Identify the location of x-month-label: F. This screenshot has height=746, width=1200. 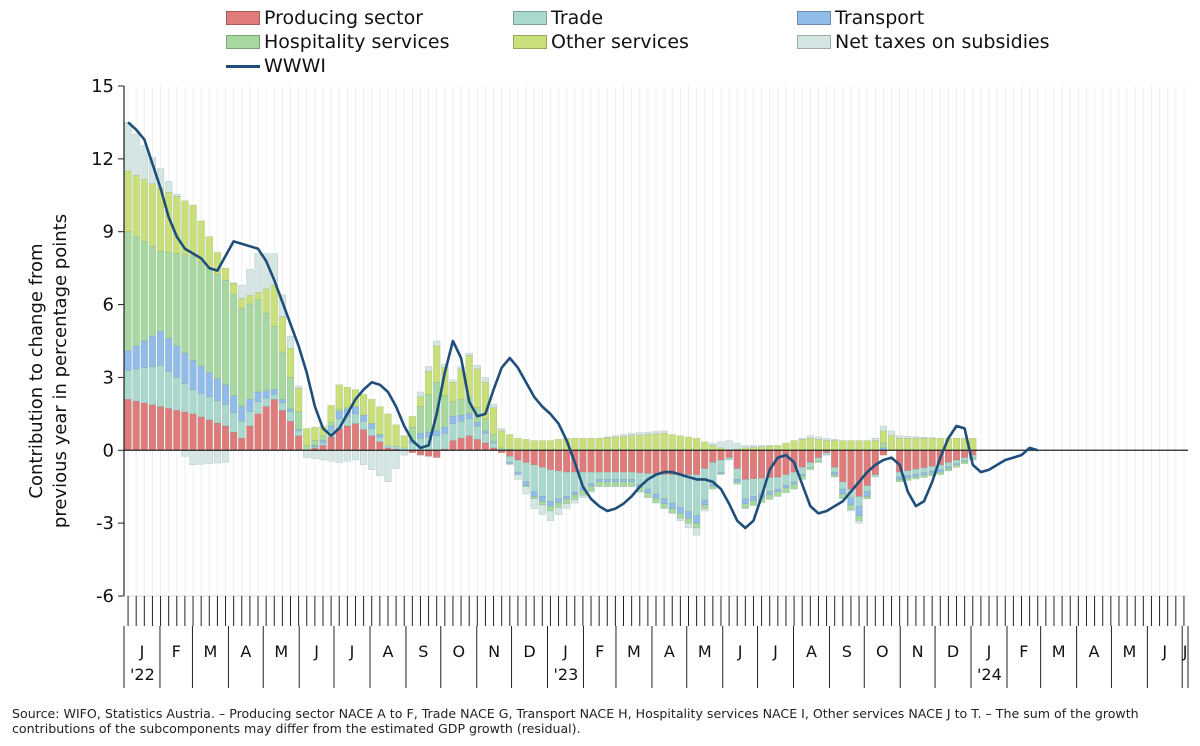
(599, 651).